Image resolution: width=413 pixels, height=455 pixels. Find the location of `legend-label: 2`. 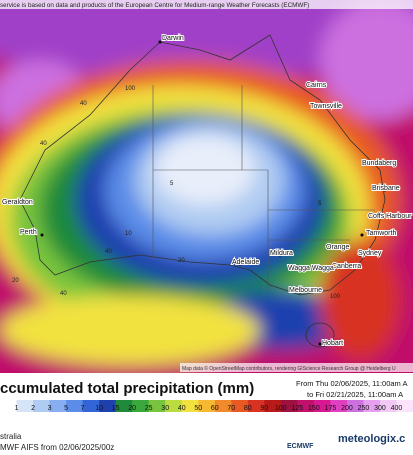

legend-label: 2 is located at coordinates (33, 408).